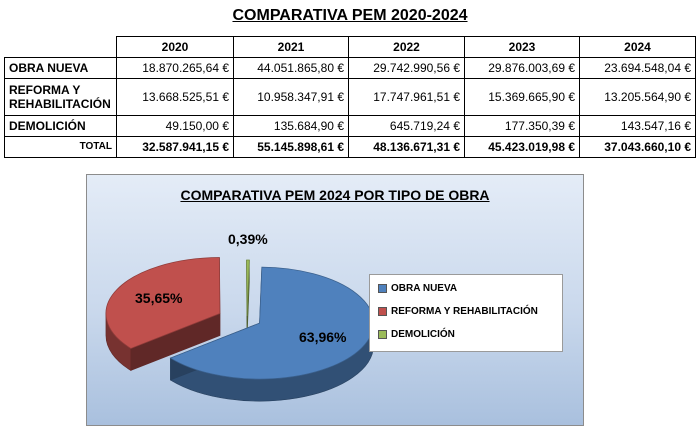 Image resolution: width=700 pixels, height=431 pixels. I want to click on row-label: OBRA NUEVA, so click(60, 68).